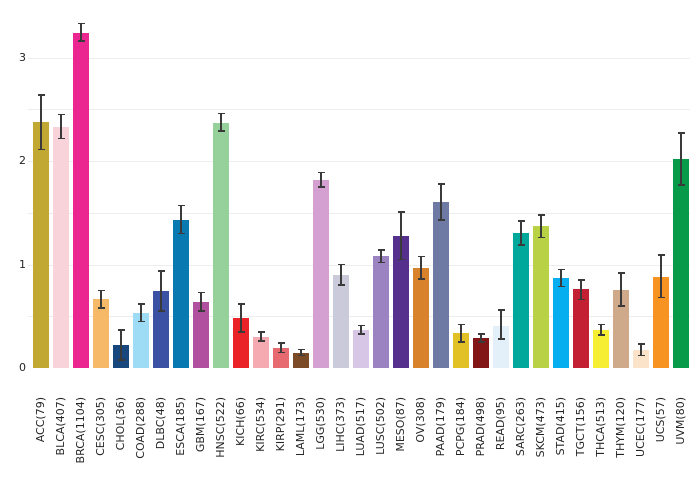  What do you see at coordinates (581, 427) in the screenshot?
I see `x-axis-label-text: TGCT(156)` at bounding box center [581, 427].